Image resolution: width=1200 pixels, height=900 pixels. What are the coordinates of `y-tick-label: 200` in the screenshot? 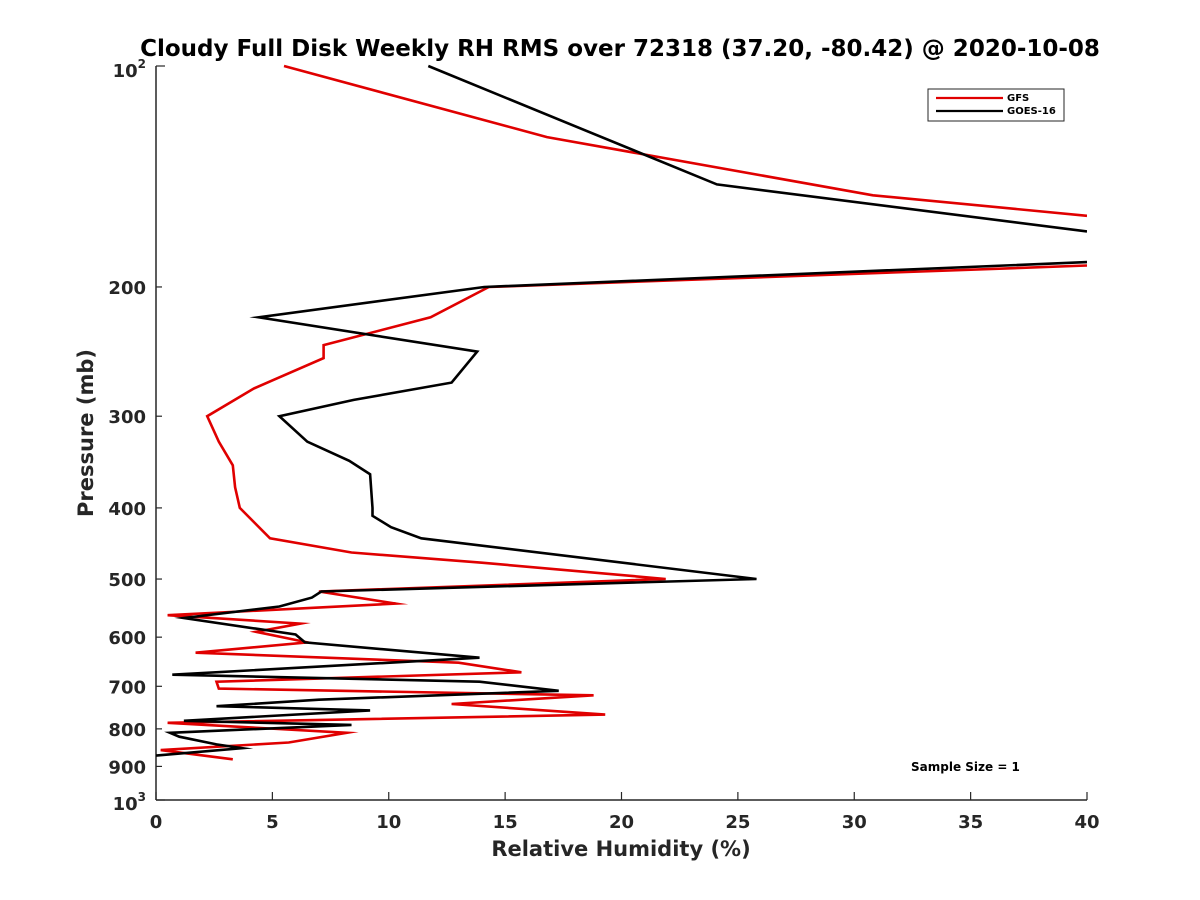 It's located at (127, 288).